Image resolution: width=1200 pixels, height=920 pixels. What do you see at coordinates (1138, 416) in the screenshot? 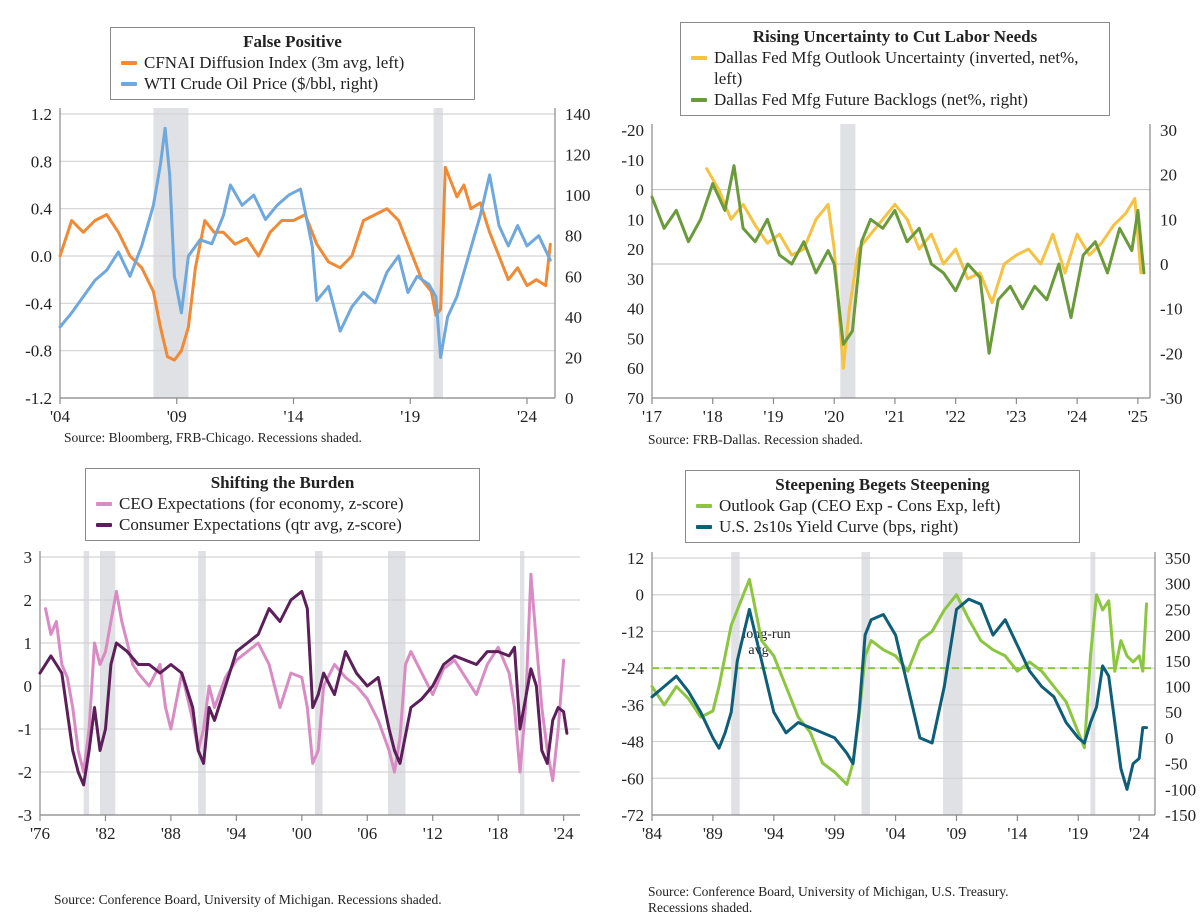
I see `x-tick-label: '25` at bounding box center [1138, 416].